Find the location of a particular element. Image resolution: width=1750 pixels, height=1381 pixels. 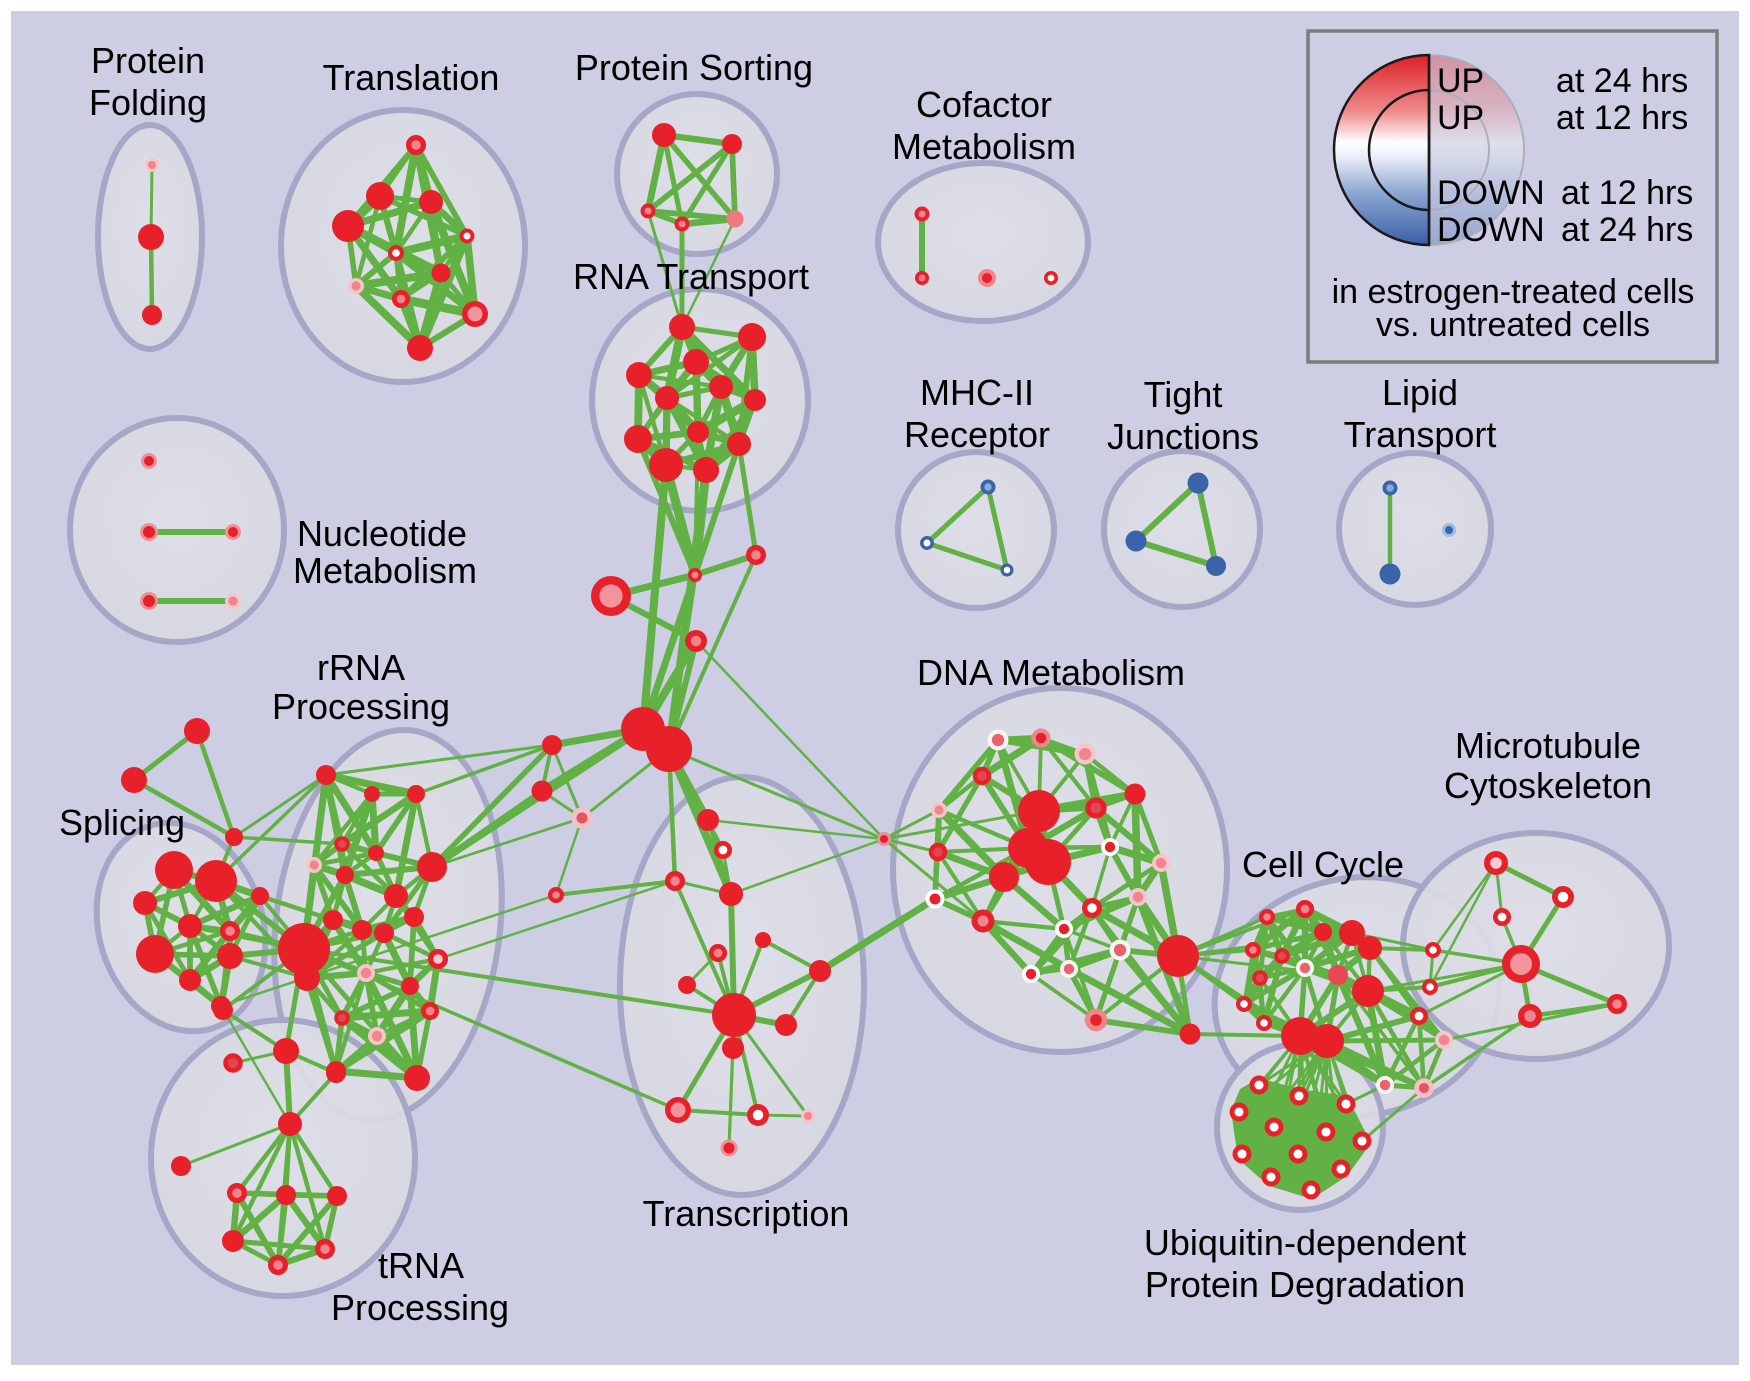

svg-text: tRNA is located at coordinates (421, 1265).